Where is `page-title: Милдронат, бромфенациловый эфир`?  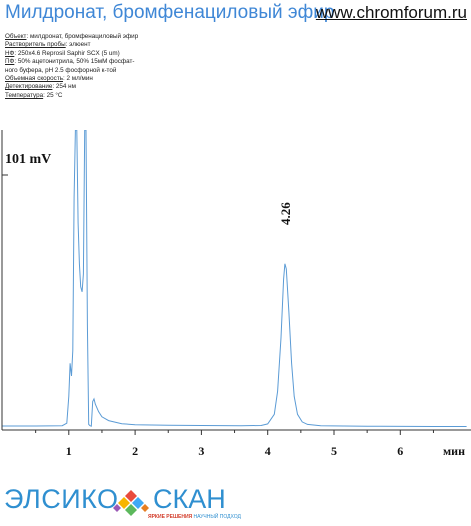 page-title: Милдронат, бромфенациловый эфир is located at coordinates (170, 12).